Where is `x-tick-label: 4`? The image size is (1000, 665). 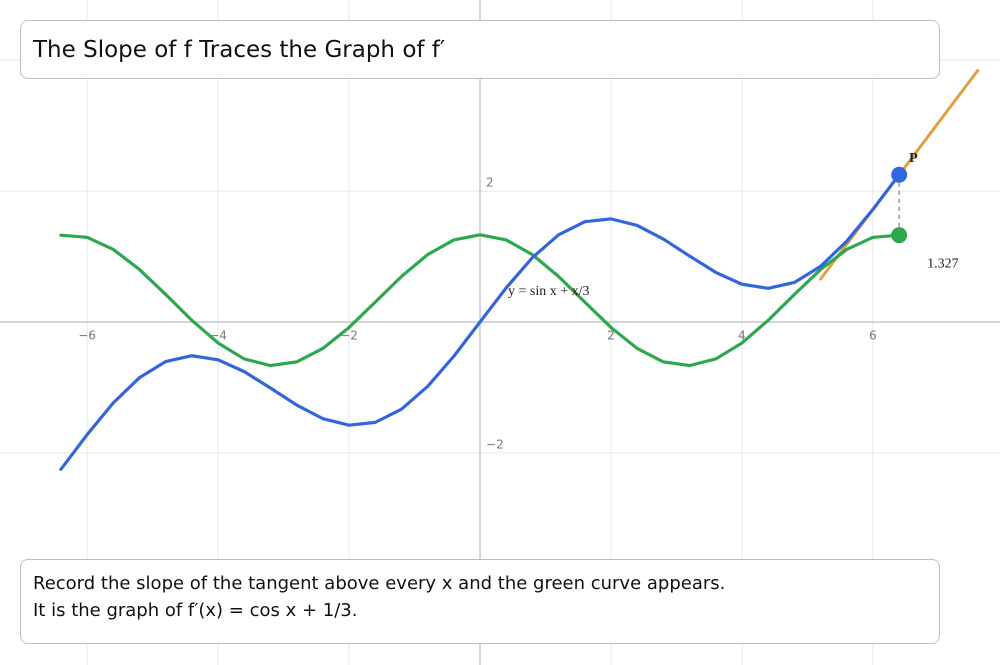
x-tick-label: 4 is located at coordinates (742, 336).